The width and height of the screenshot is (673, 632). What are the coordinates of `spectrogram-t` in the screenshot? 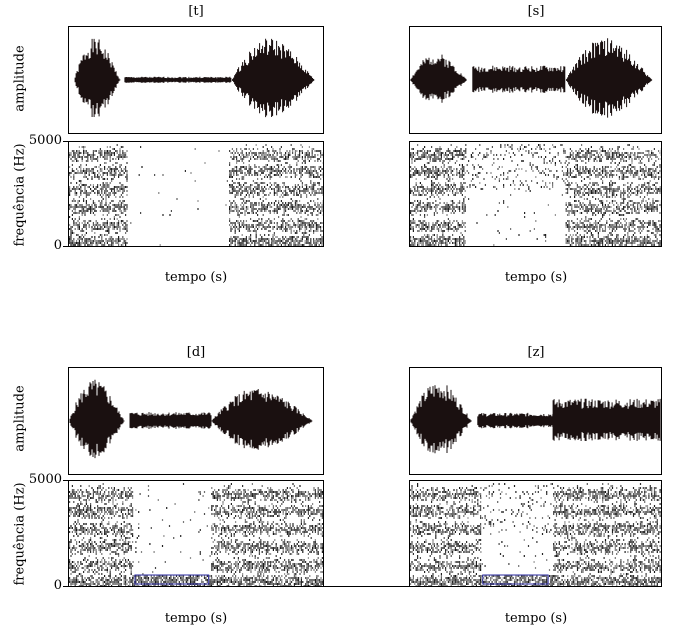 It's located at (196, 194).